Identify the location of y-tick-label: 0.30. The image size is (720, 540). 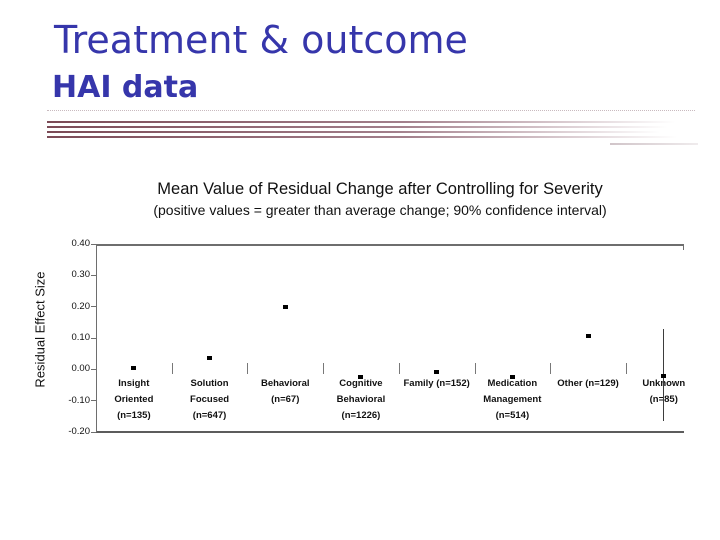
(81, 275).